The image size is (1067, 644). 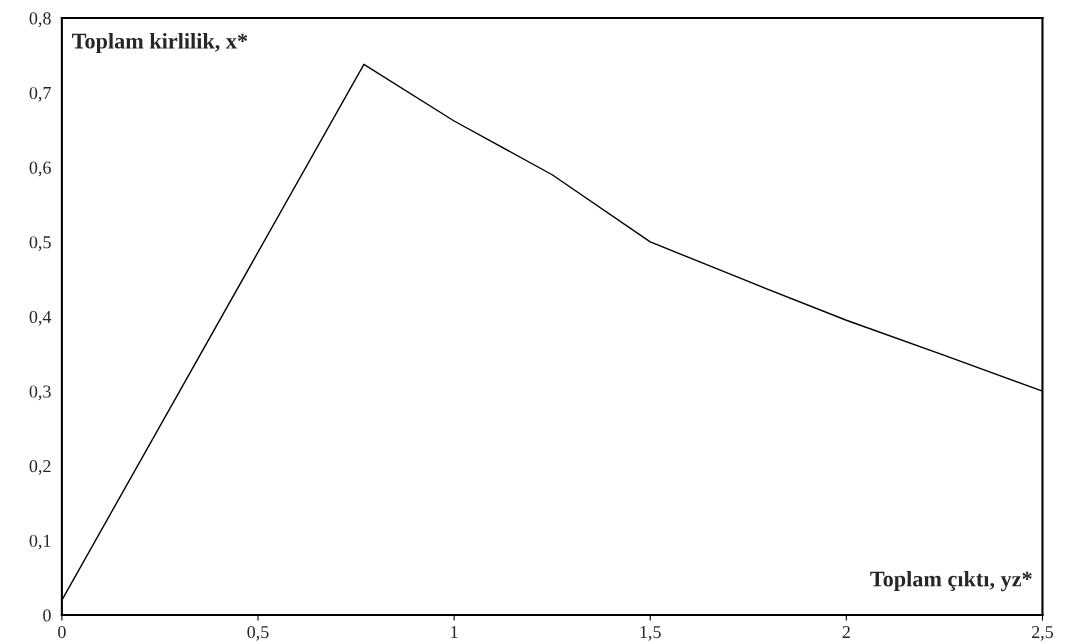 What do you see at coordinates (62, 632) in the screenshot?
I see `x-tick-label: 0` at bounding box center [62, 632].